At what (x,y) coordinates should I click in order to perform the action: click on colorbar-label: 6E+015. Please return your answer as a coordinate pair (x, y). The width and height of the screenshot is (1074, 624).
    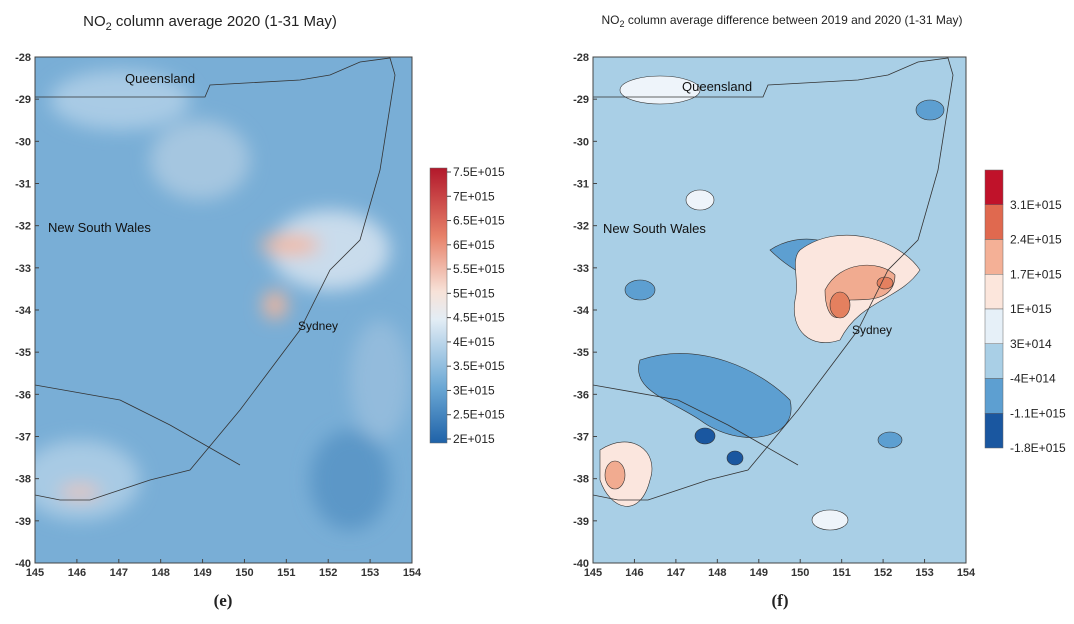
    Looking at the image, I should click on (474, 245).